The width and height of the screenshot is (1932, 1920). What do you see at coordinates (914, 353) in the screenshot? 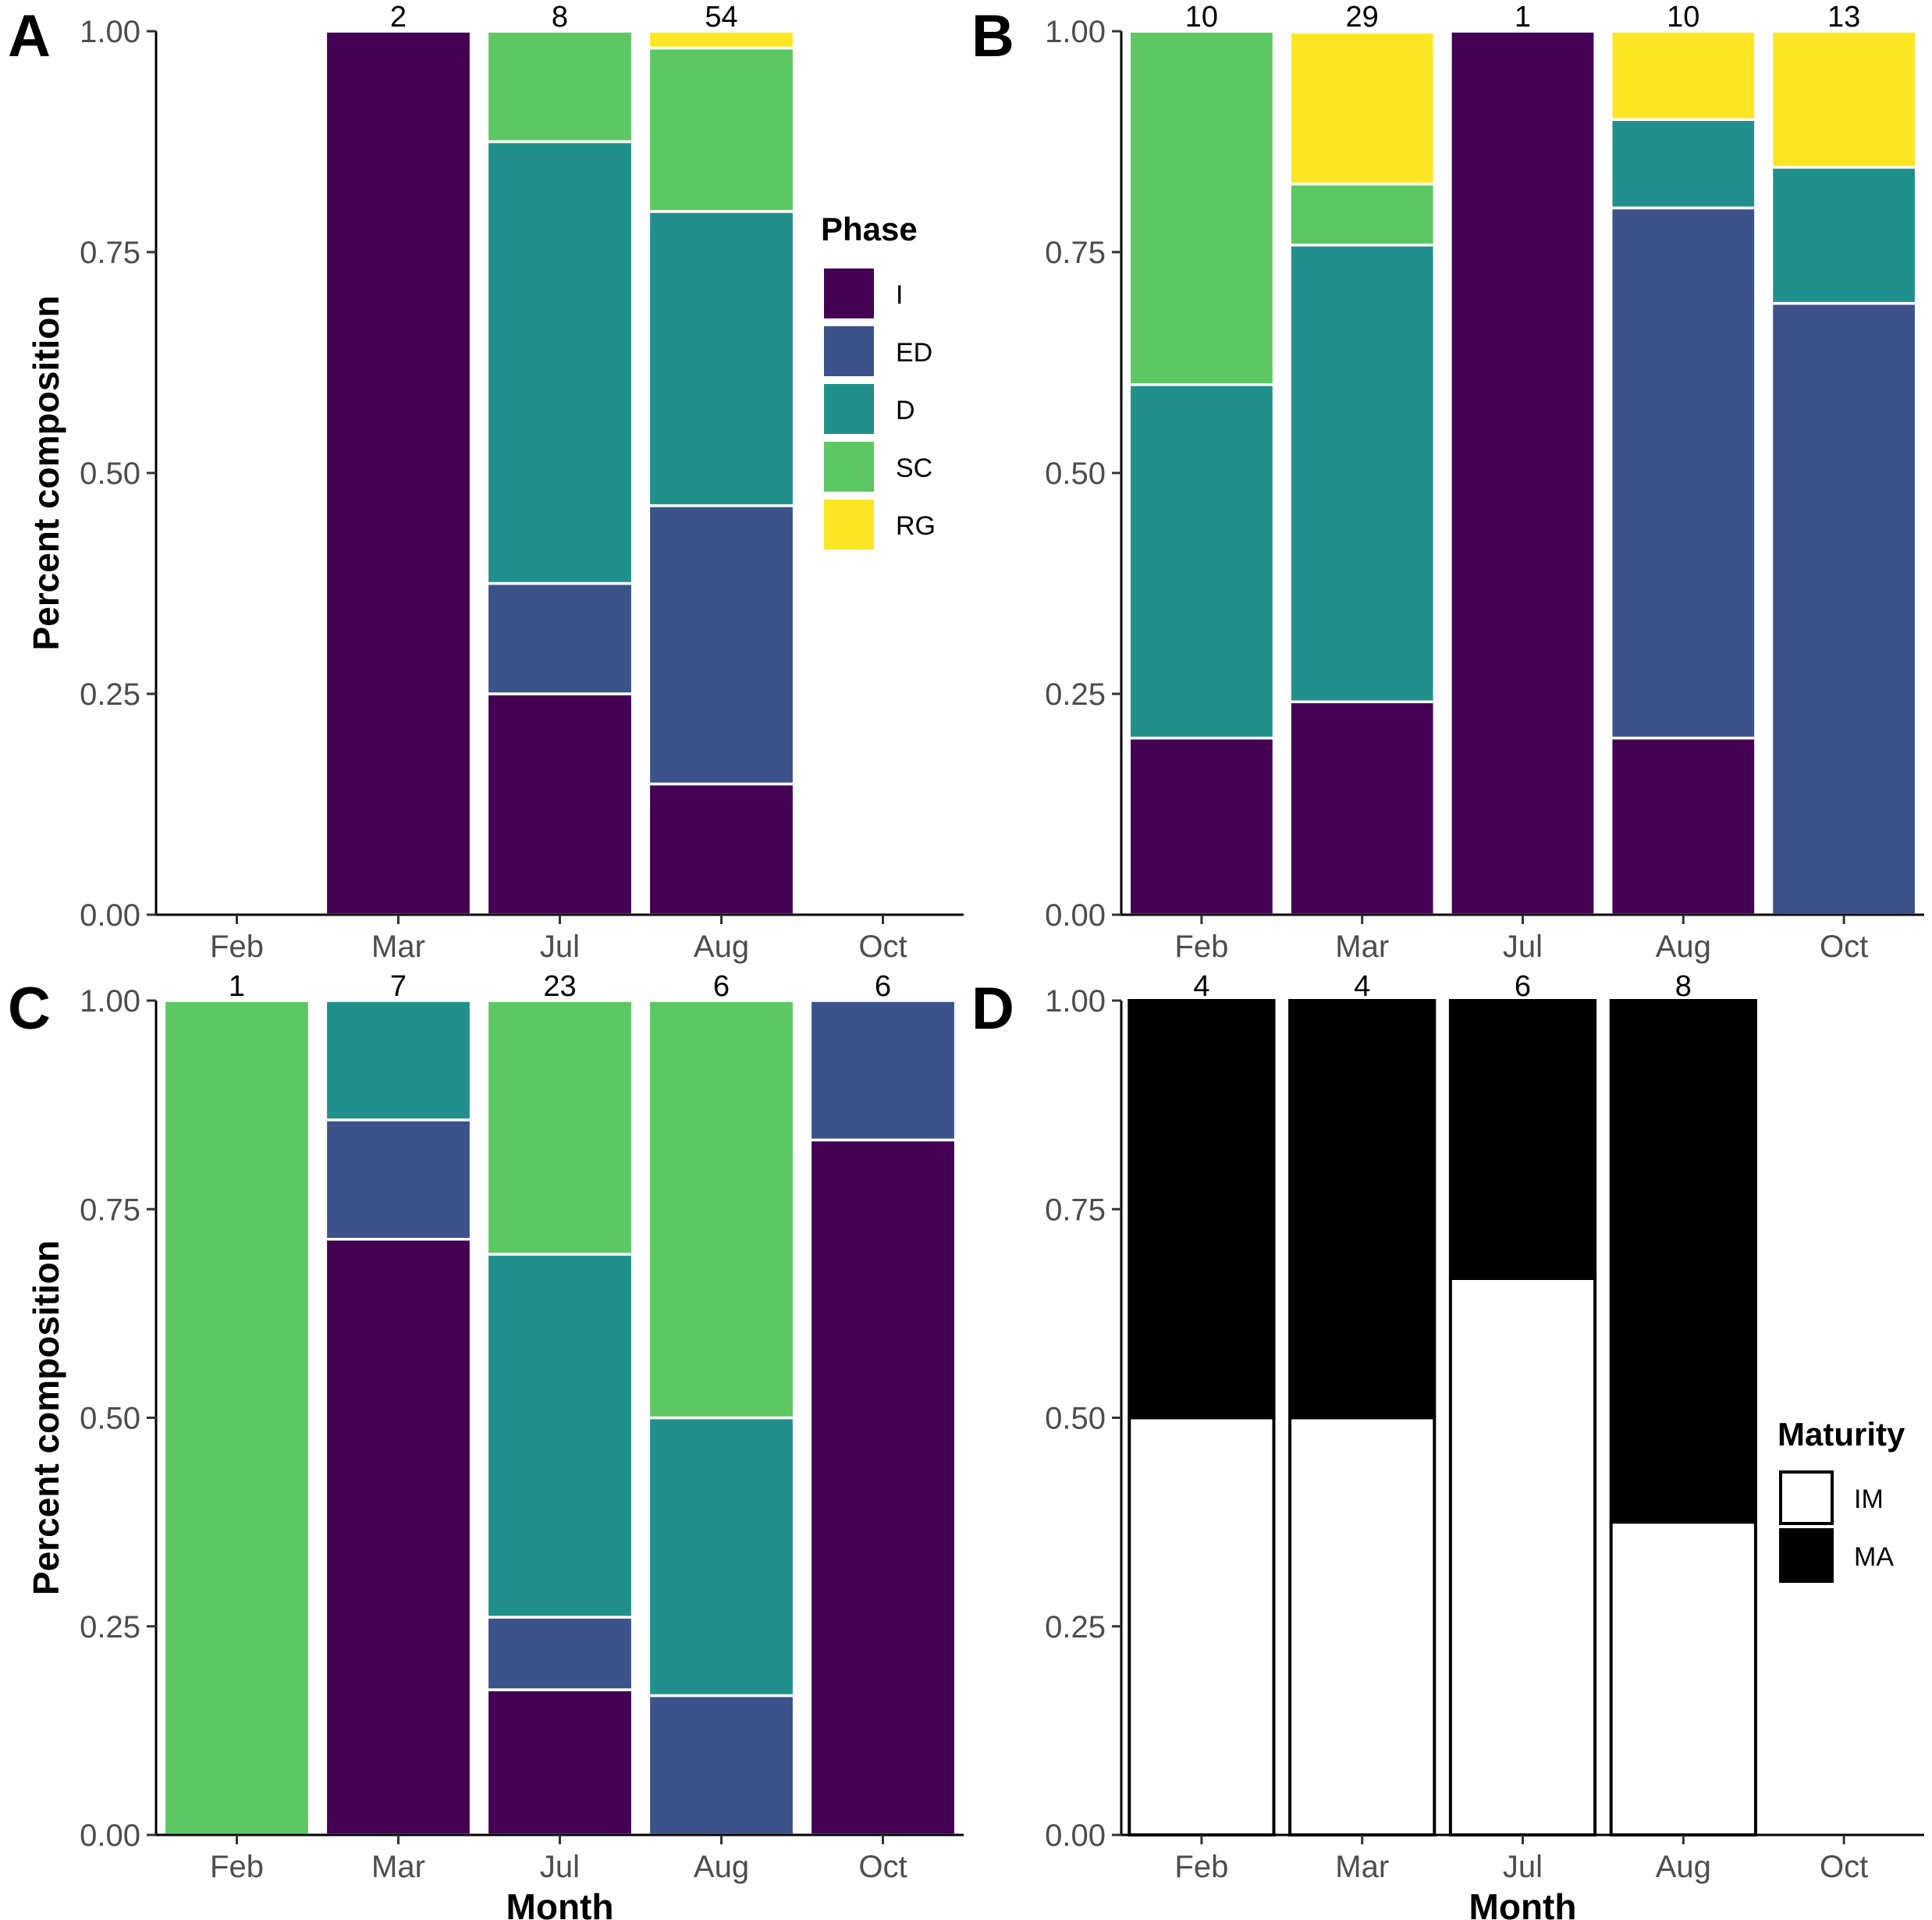
I see `legend-label-ed: ED` at bounding box center [914, 353].